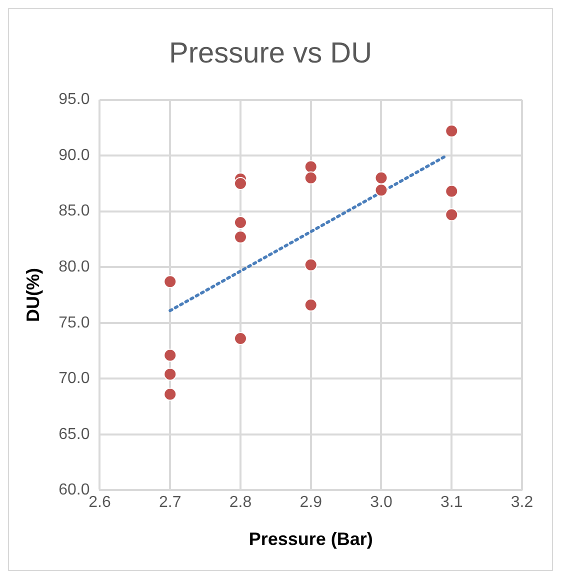  What do you see at coordinates (74, 155) in the screenshot?
I see `y-tick-label: 90.0` at bounding box center [74, 155].